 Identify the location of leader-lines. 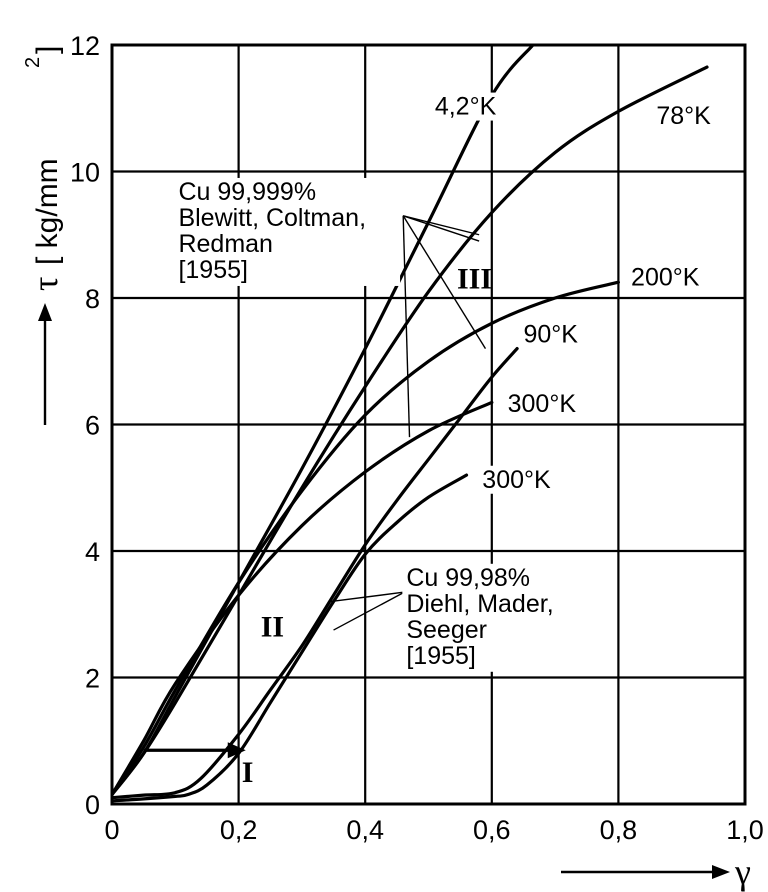
(408, 423).